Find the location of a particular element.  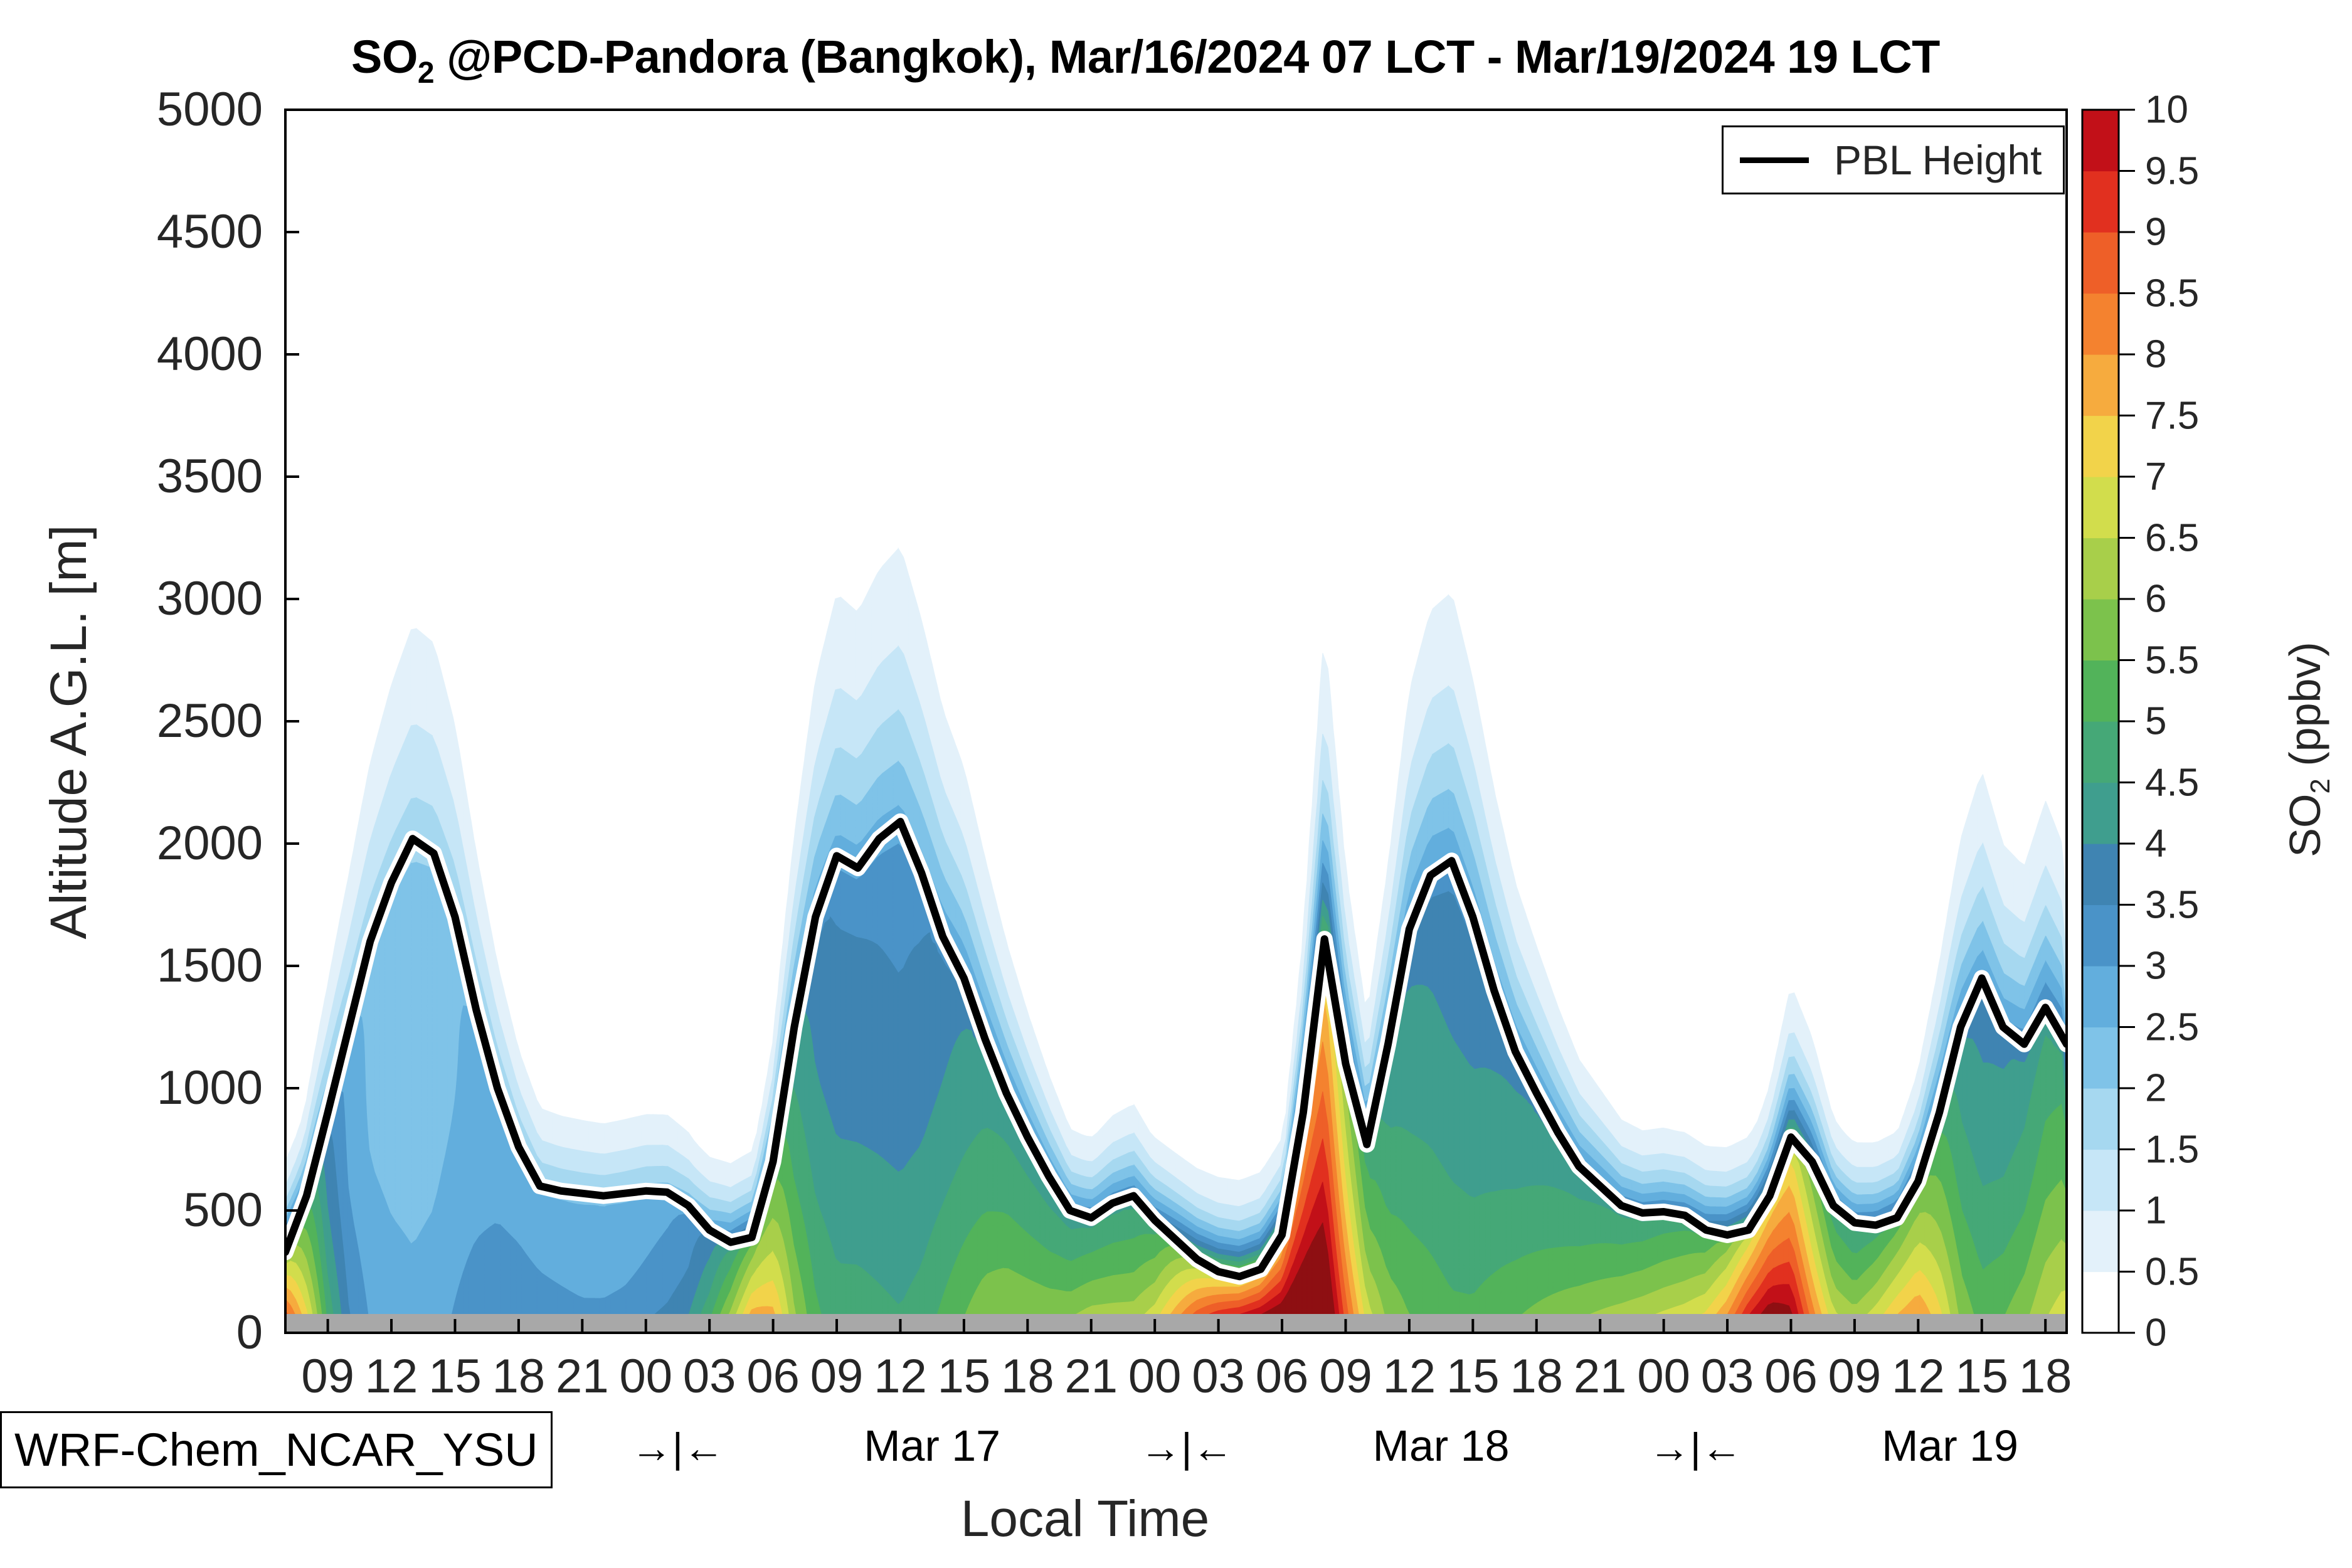

pbl-height-legend-line is located at coordinates (1774, 160).